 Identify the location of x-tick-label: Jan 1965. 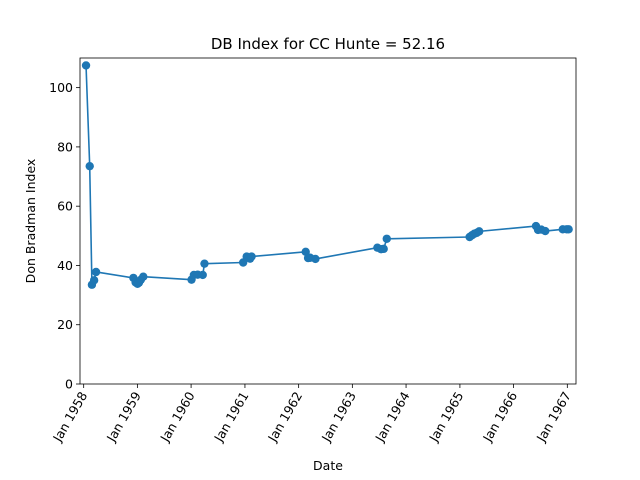
(445, 417).